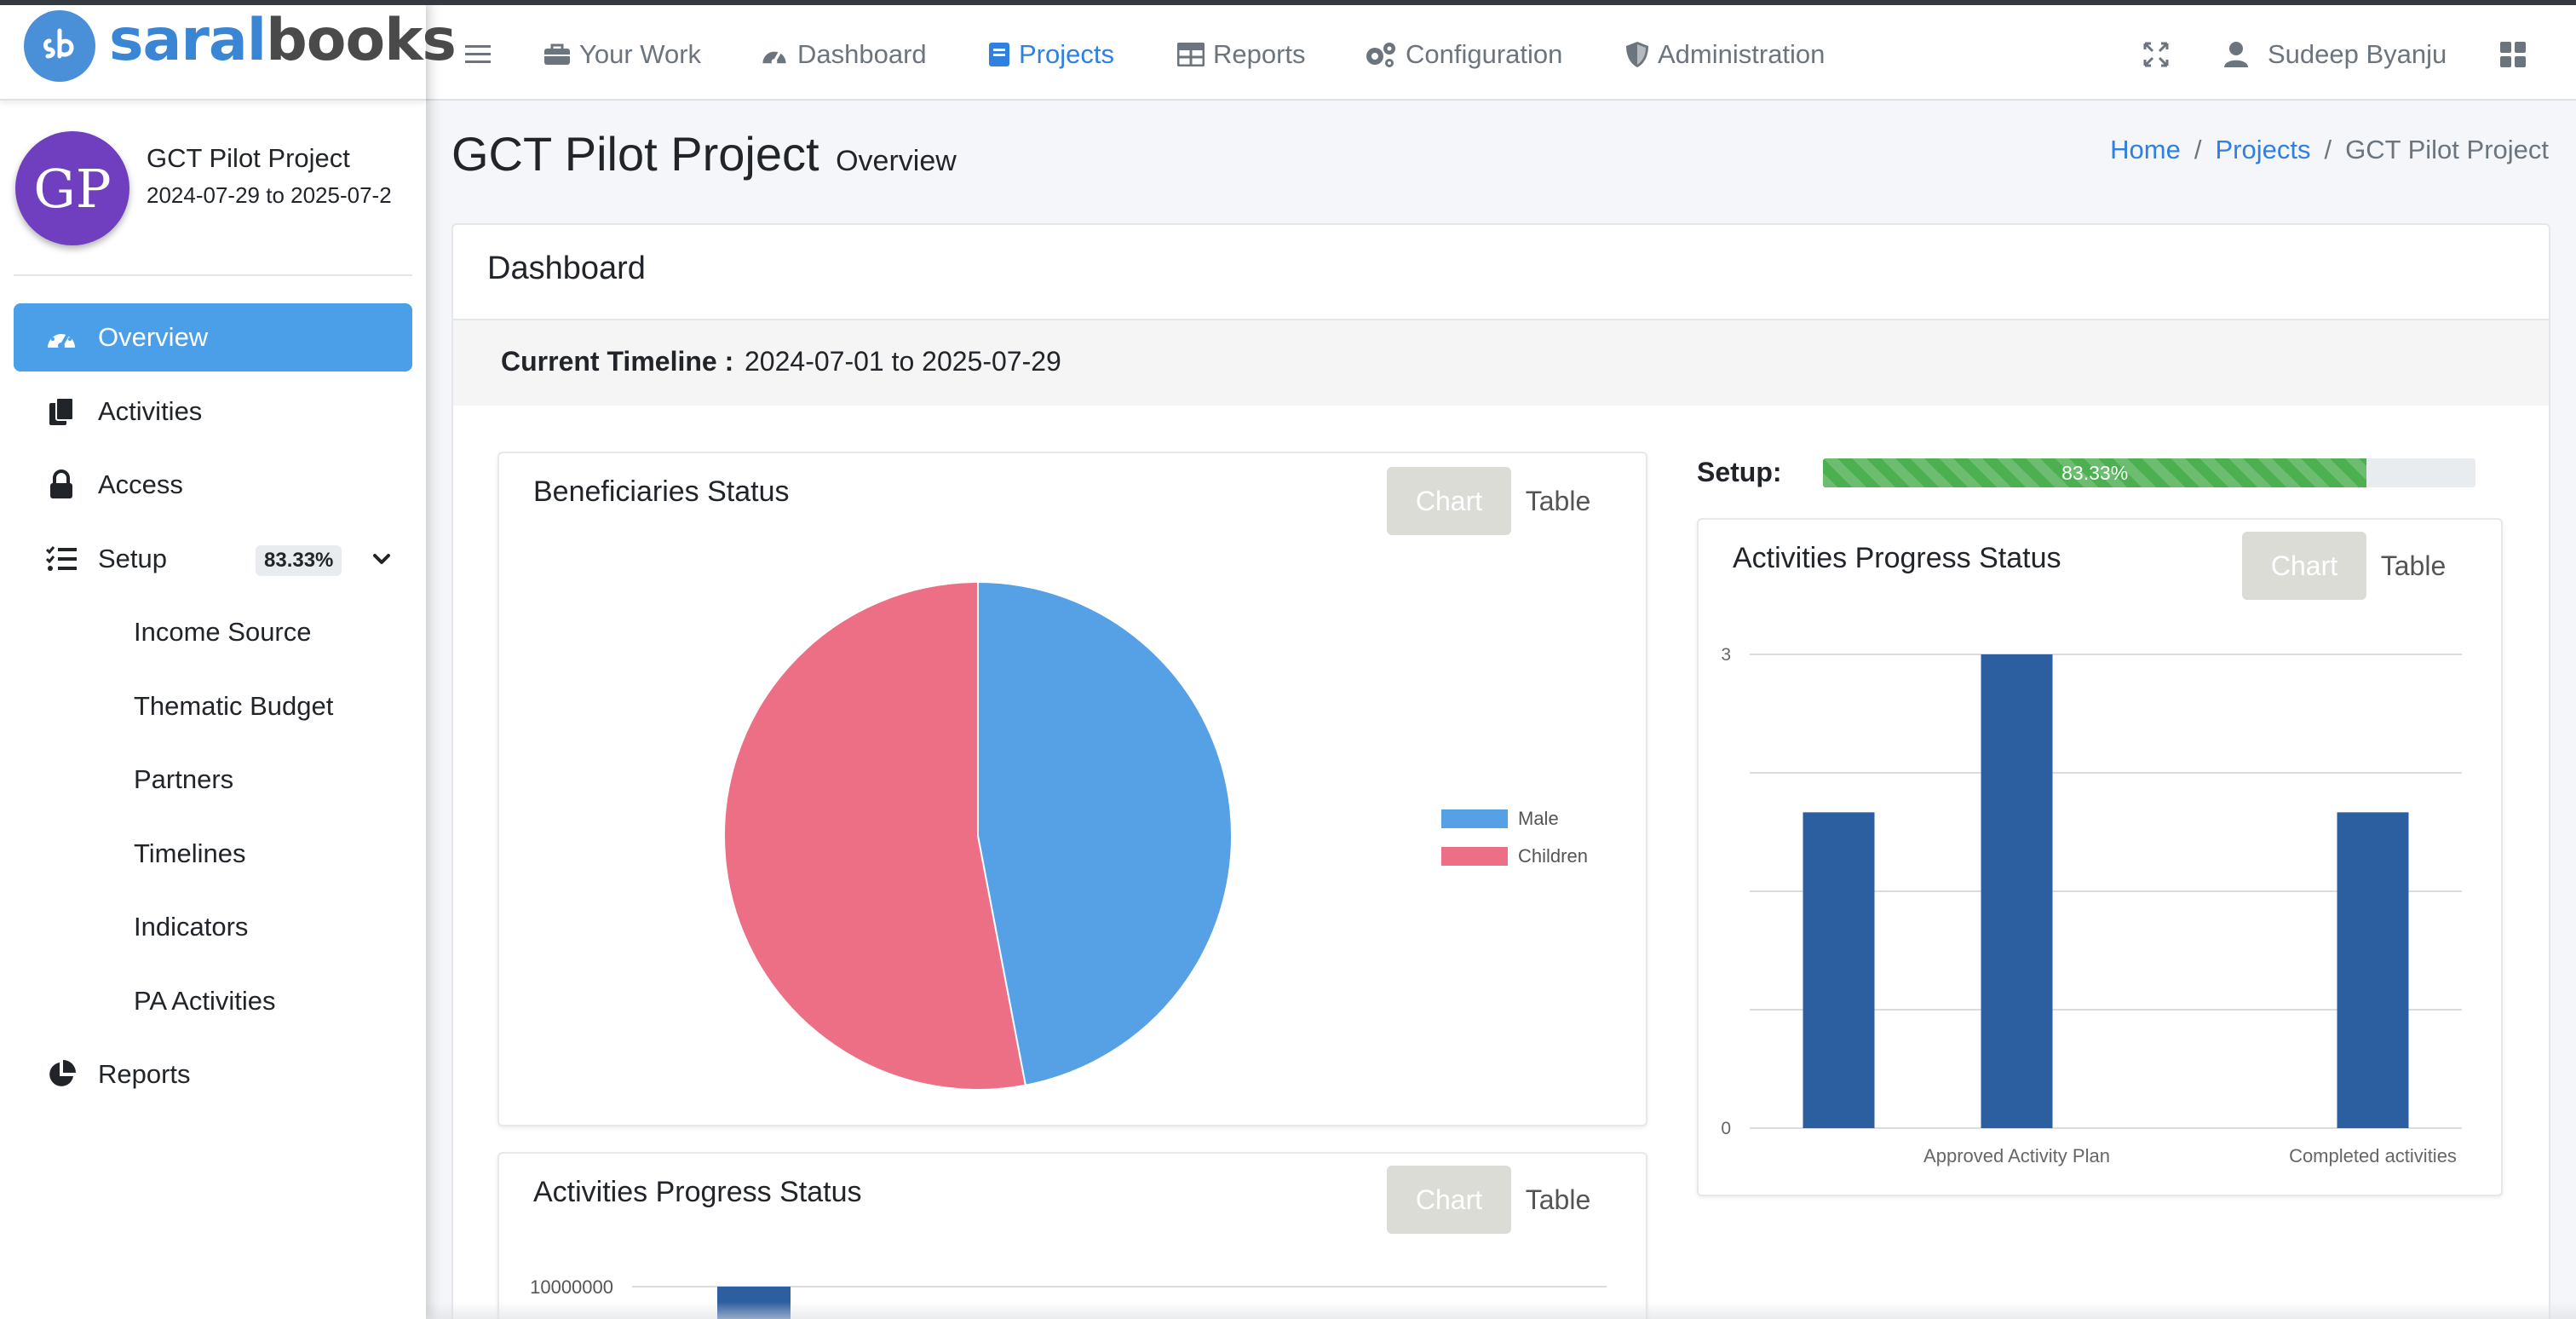 This screenshot has height=1319, width=2576. I want to click on setup-progress-badge: 83.33%, so click(299, 560).